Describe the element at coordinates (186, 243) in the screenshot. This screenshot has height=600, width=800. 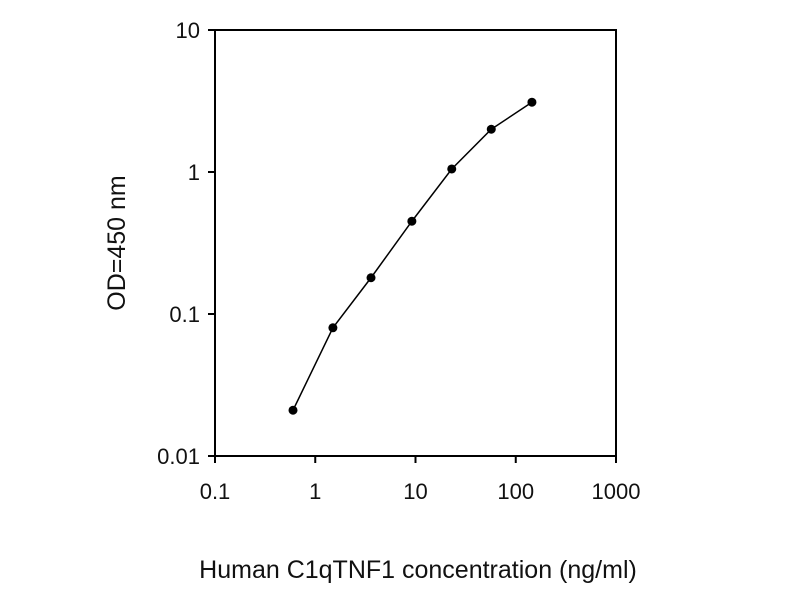
I see `y-axis: 0.01 0.1 1 10` at that location.